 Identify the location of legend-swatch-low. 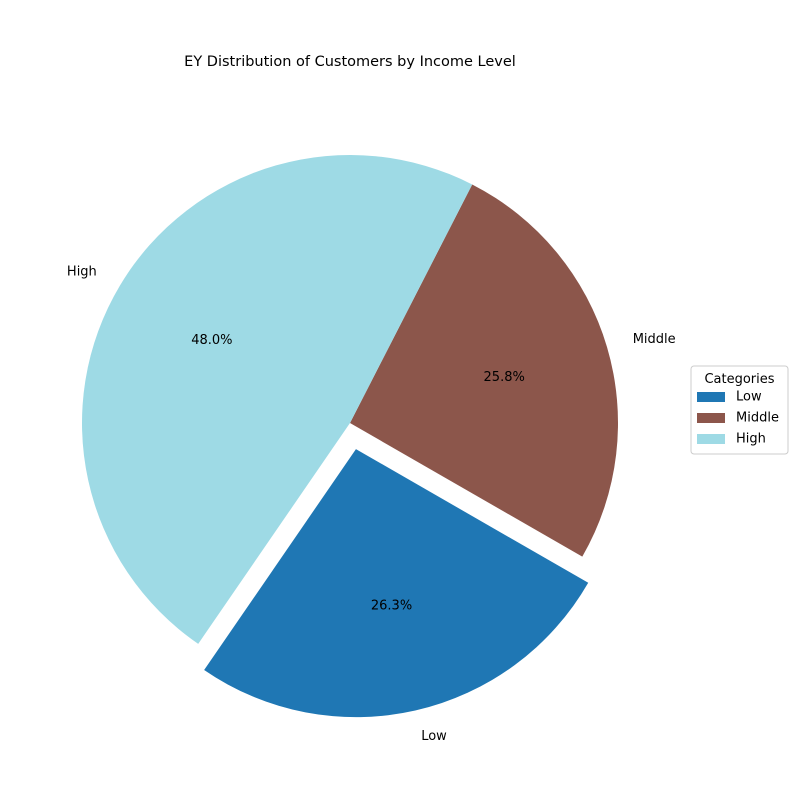
(711, 397).